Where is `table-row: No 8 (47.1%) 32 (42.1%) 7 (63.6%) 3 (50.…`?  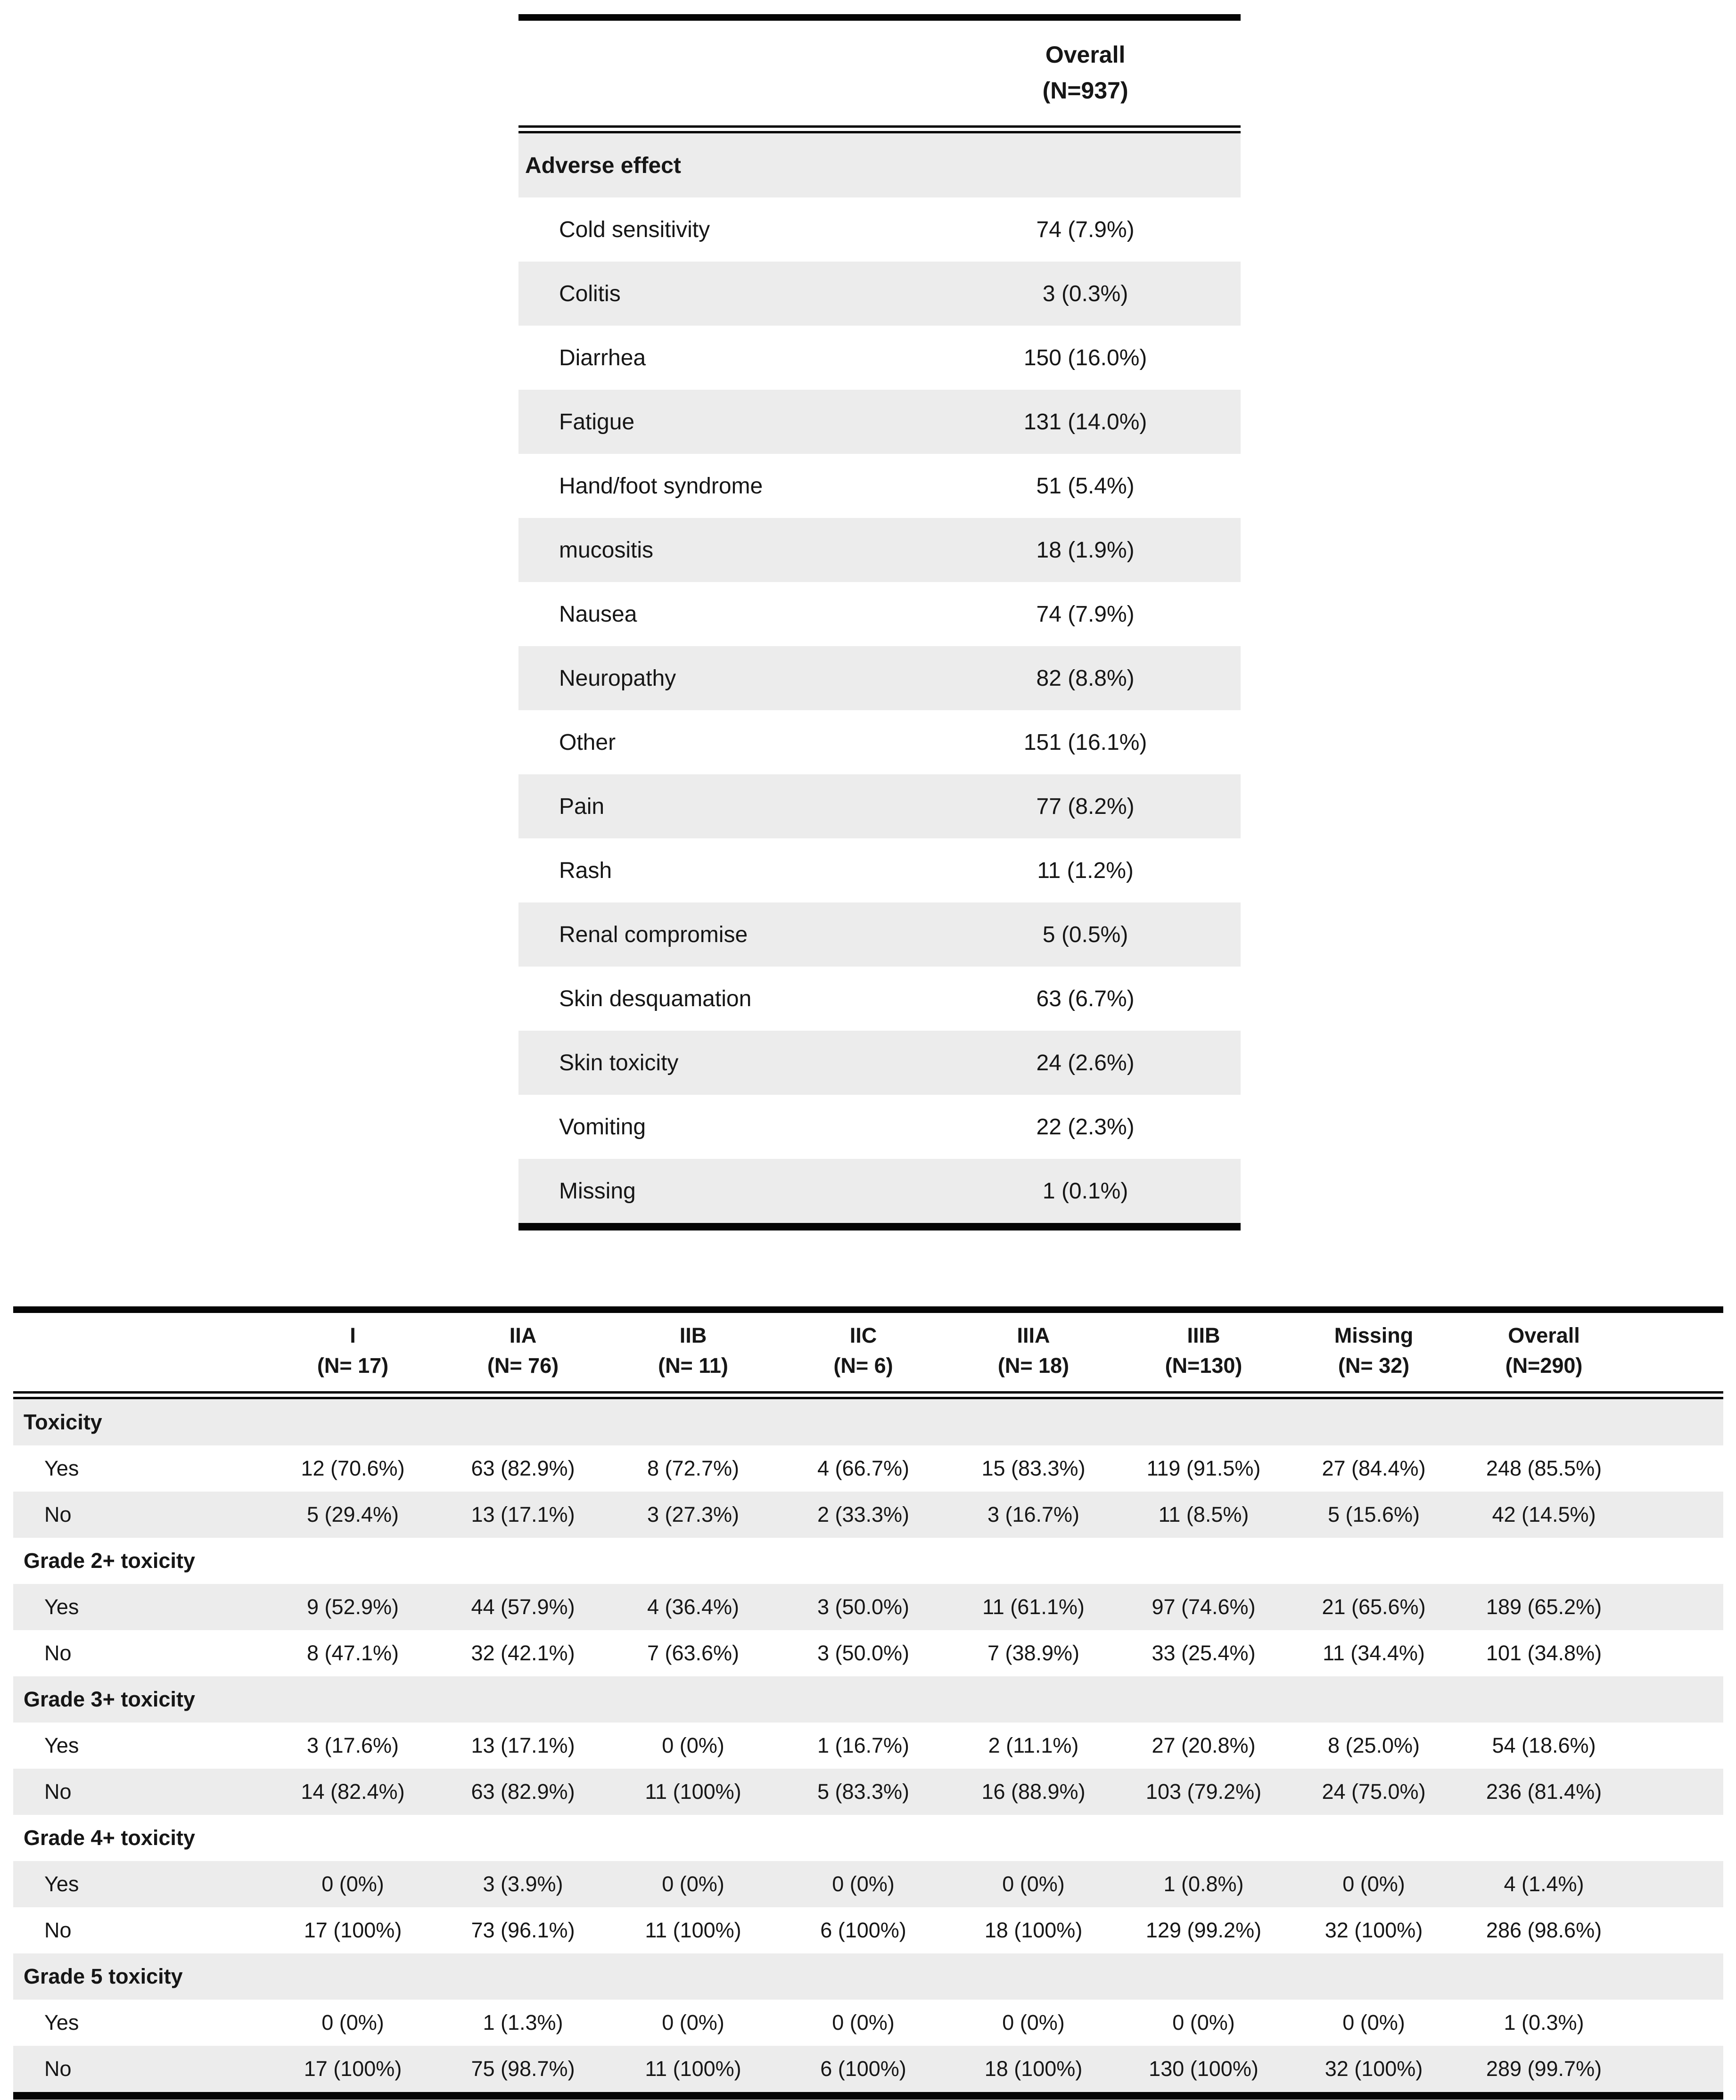 table-row: No 8 (47.1%) 32 (42.1%) 7 (63.6%) 3 (50.… is located at coordinates (868, 1653).